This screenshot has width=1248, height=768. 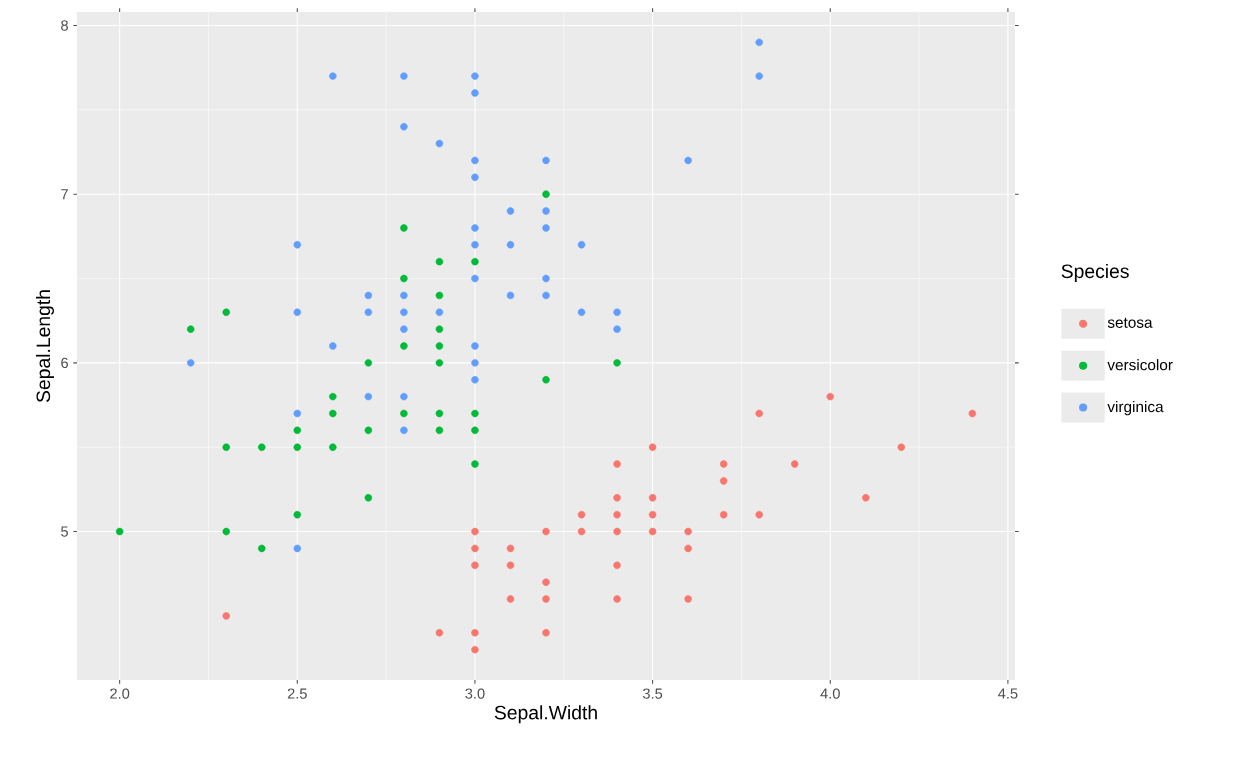 What do you see at coordinates (1008, 693) in the screenshot?
I see `x-tick-label: 4.5` at bounding box center [1008, 693].